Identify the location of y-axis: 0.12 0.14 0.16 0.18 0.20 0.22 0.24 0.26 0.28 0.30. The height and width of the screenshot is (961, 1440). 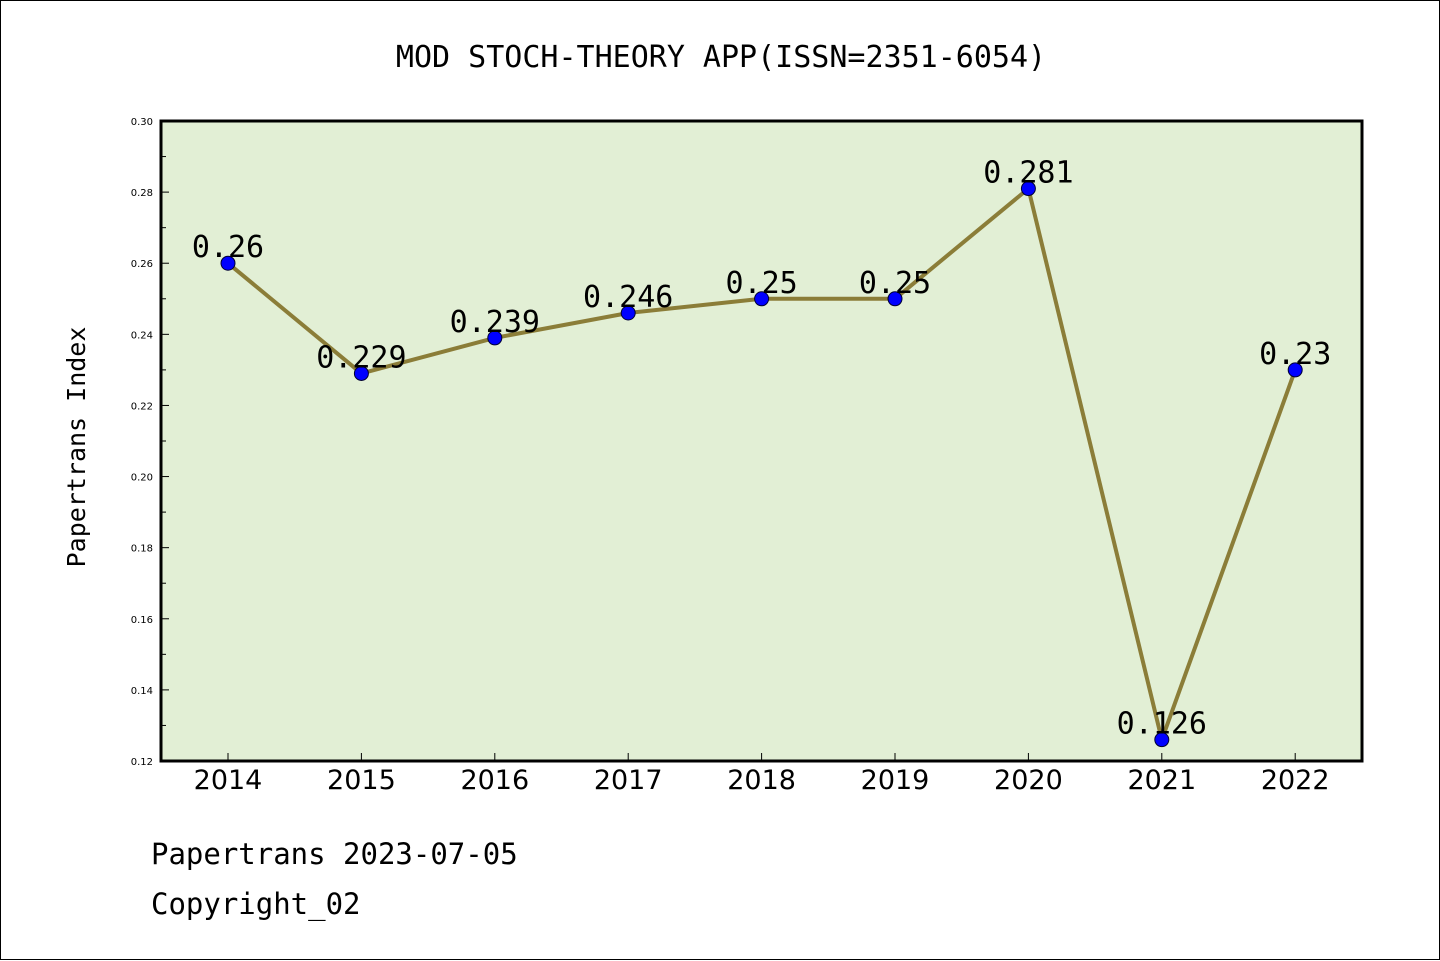
(150, 442).